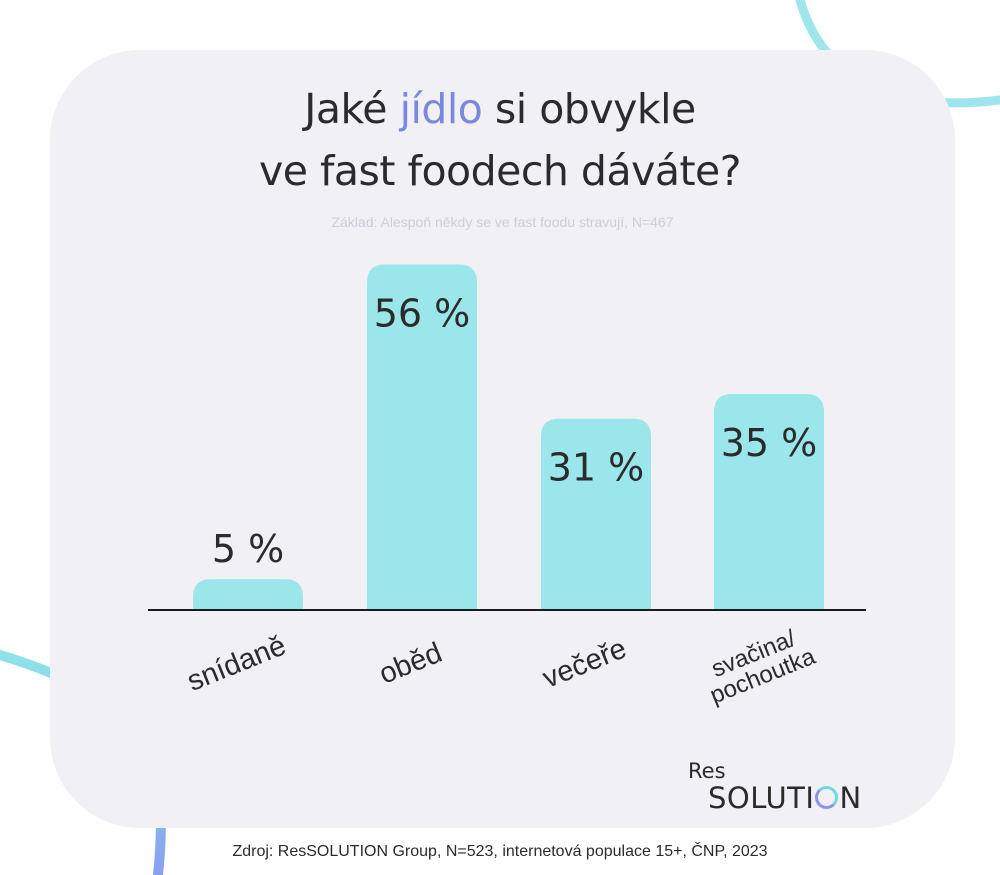 This screenshot has height=875, width=1000. I want to click on title-line1-end: si obvykle, so click(595, 109).